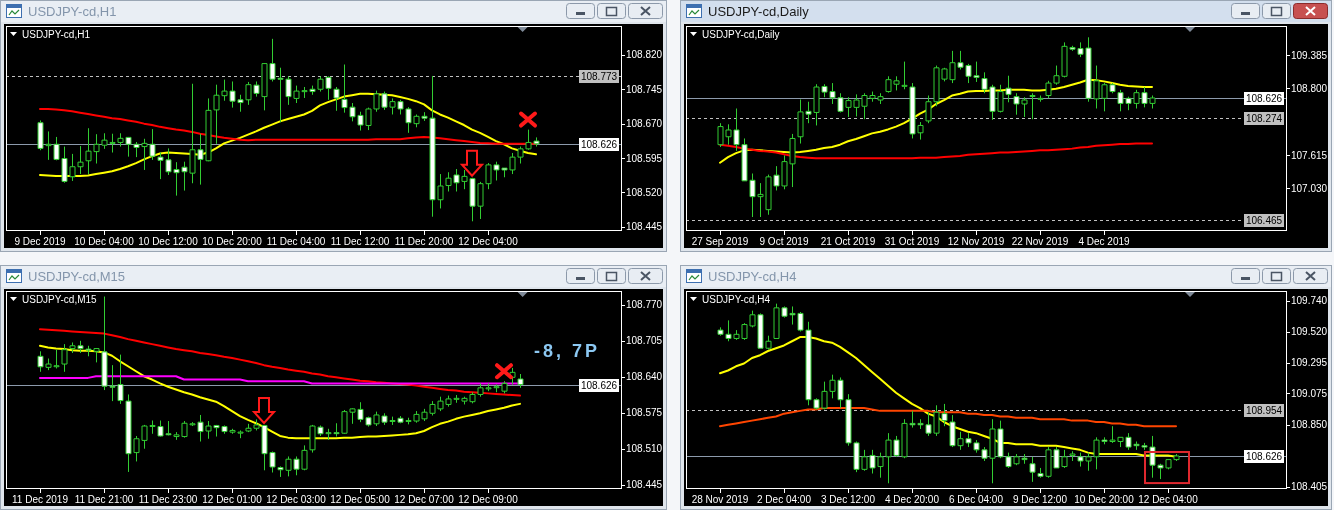 The height and width of the screenshot is (510, 1334). I want to click on x-tick-label: 12 Dec 03:00, so click(296, 499).